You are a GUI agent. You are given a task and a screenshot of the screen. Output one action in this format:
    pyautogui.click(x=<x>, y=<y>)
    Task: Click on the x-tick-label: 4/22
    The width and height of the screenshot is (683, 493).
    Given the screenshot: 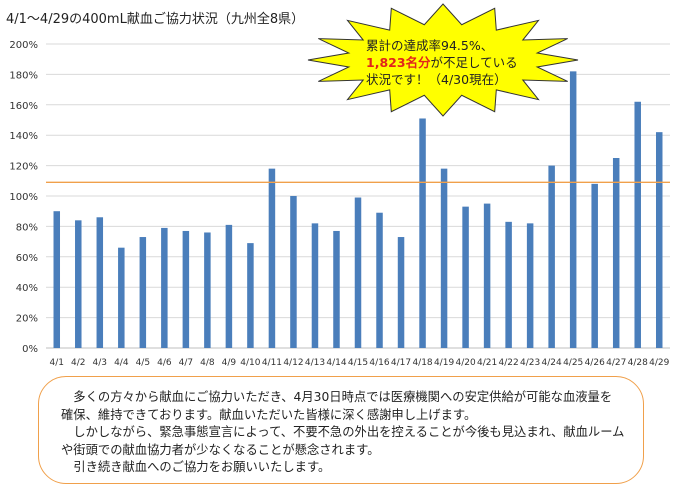 What is the action you would take?
    pyautogui.click(x=509, y=363)
    